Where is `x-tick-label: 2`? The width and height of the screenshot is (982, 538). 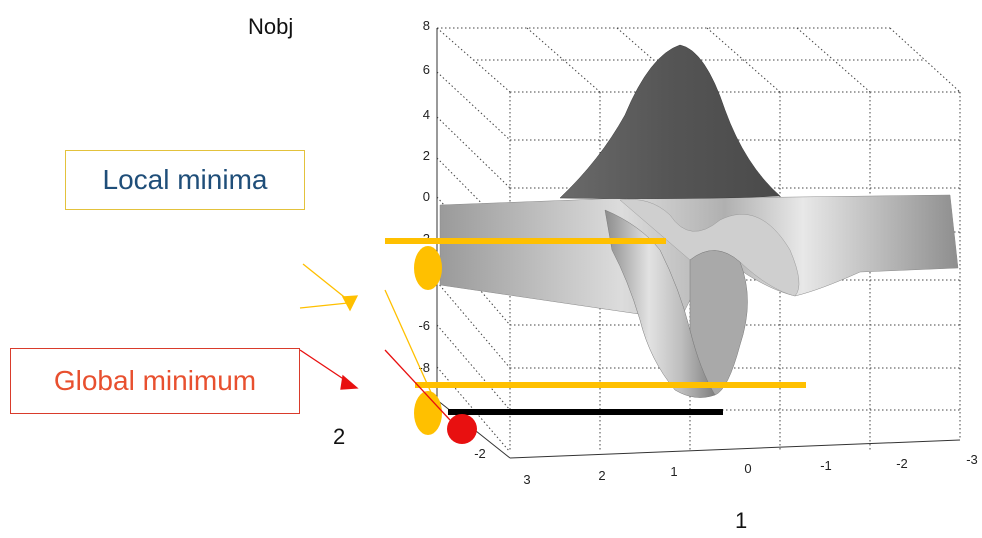 x-tick-label: 2 is located at coordinates (601, 475).